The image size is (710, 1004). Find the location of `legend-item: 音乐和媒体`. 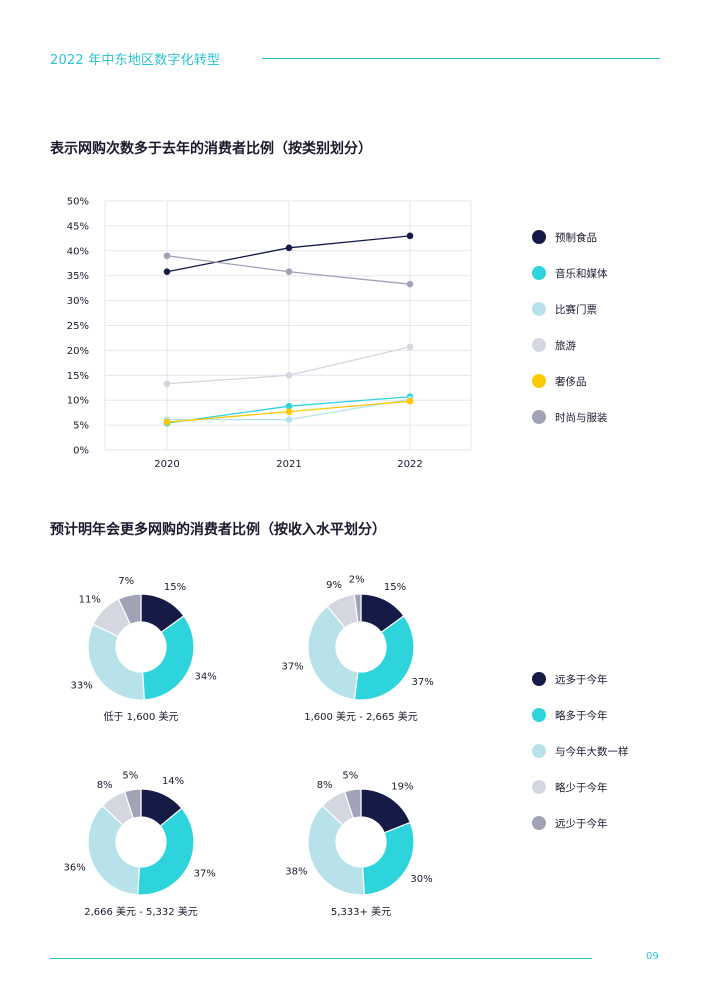

legend-item: 音乐和媒体 is located at coordinates (570, 273).